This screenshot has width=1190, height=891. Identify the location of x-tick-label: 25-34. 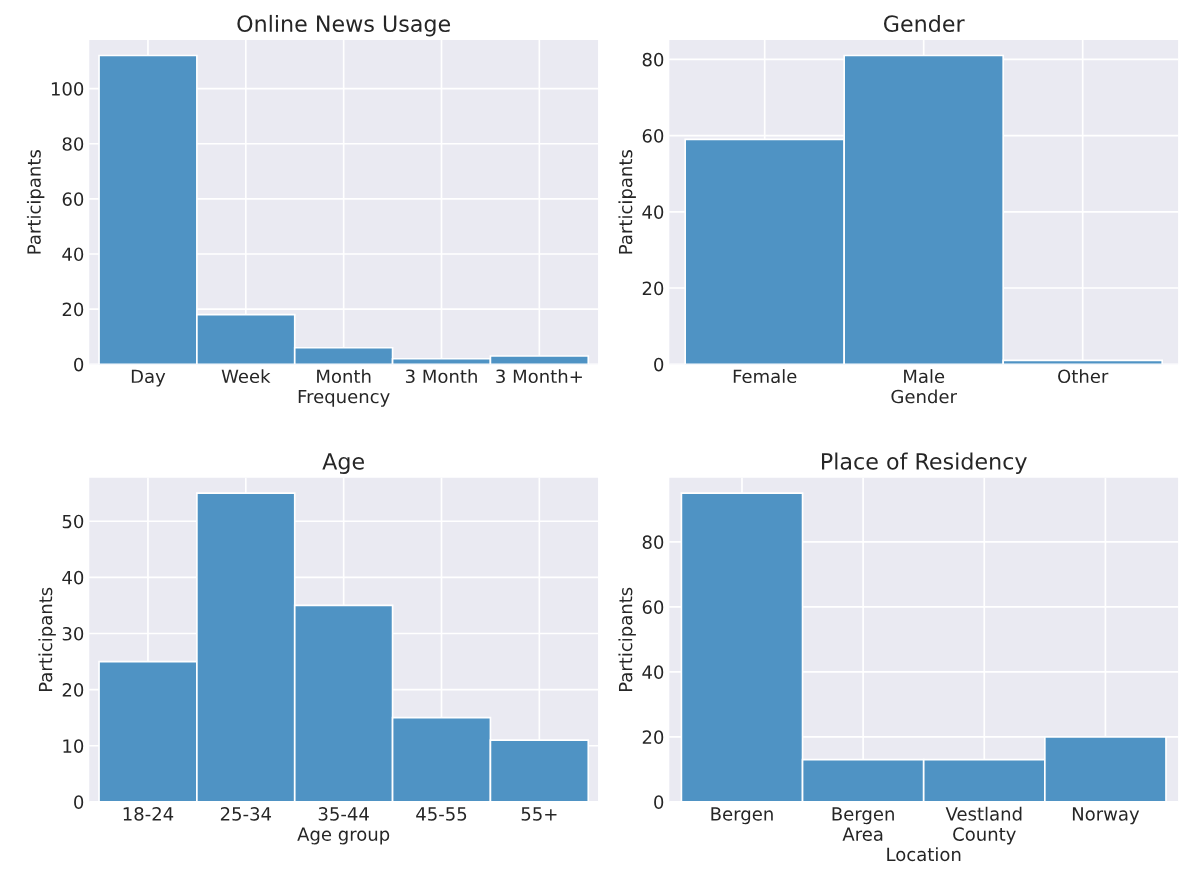
(246, 814).